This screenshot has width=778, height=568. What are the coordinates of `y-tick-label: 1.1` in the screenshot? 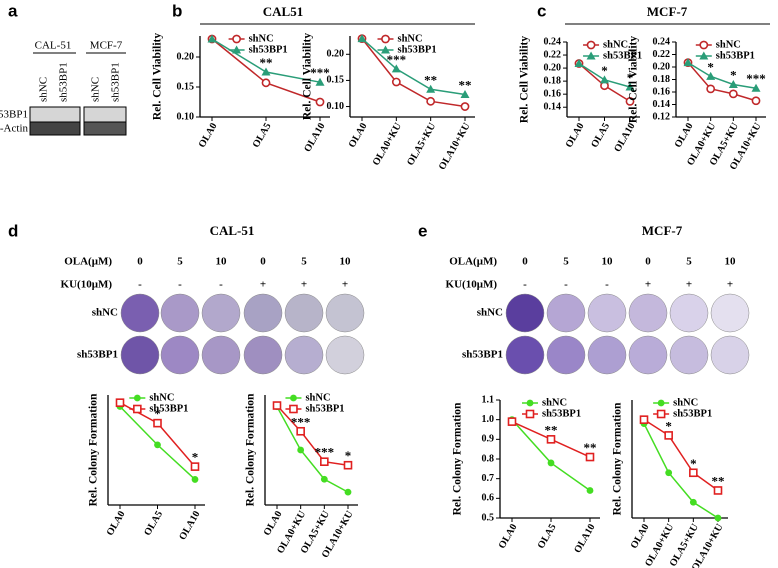 It's located at (488, 399).